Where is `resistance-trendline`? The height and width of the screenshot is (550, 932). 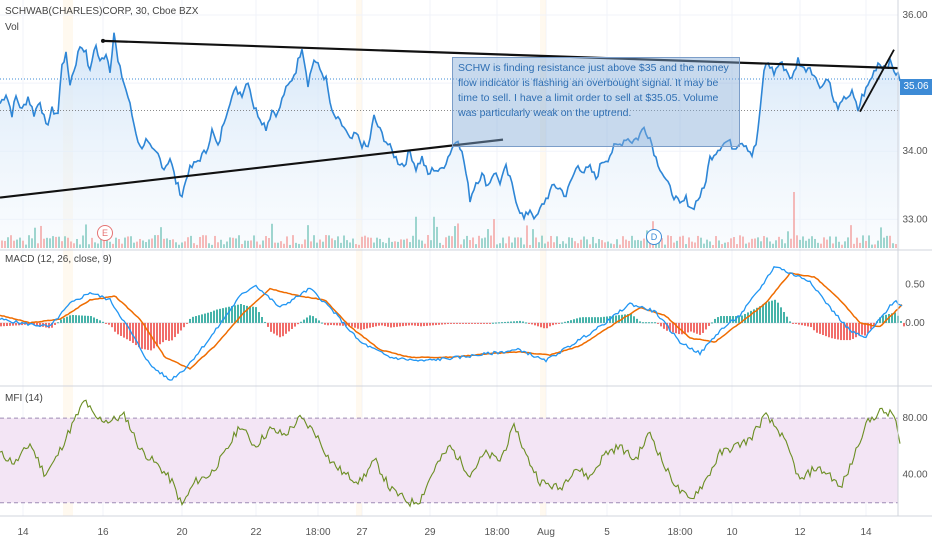
resistance-trendline is located at coordinates (500, 54).